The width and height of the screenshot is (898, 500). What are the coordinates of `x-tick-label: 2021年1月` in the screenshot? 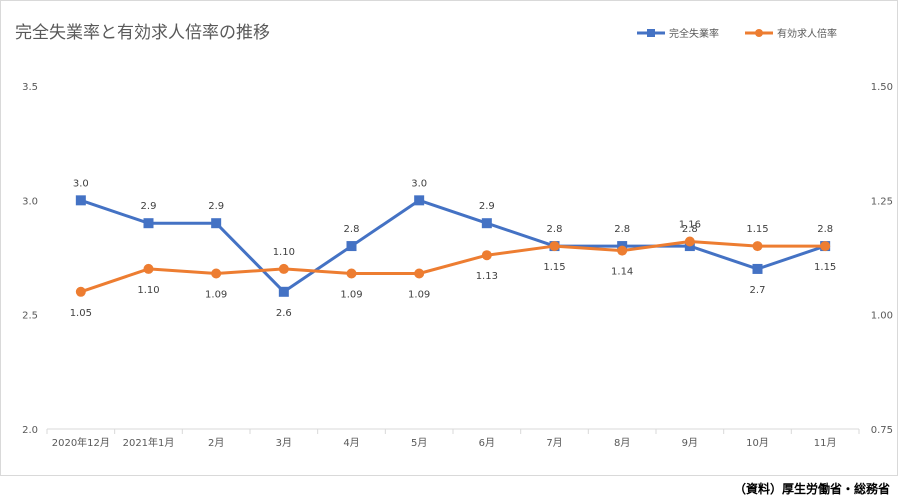 It's located at (149, 442).